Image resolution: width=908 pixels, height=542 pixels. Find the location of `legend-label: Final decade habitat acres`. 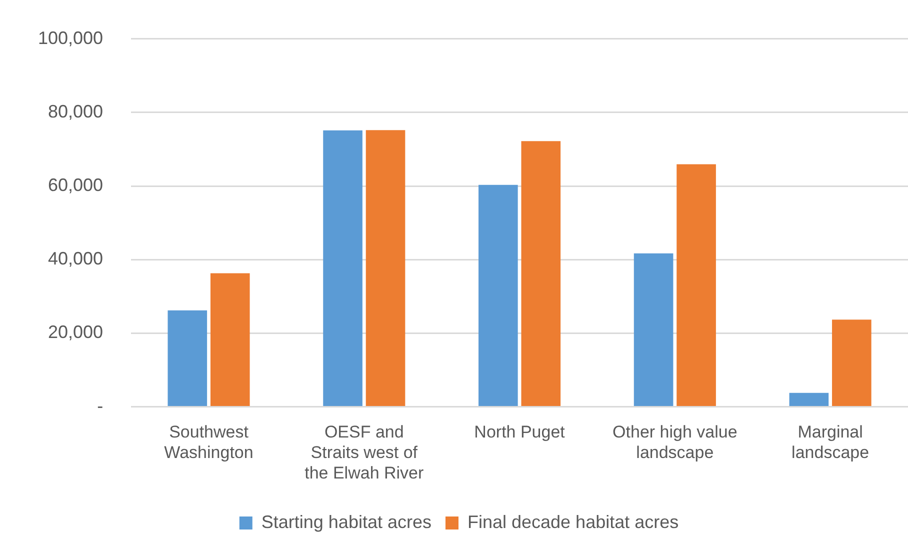

legend-label: Final decade habitat acres is located at coordinates (573, 522).